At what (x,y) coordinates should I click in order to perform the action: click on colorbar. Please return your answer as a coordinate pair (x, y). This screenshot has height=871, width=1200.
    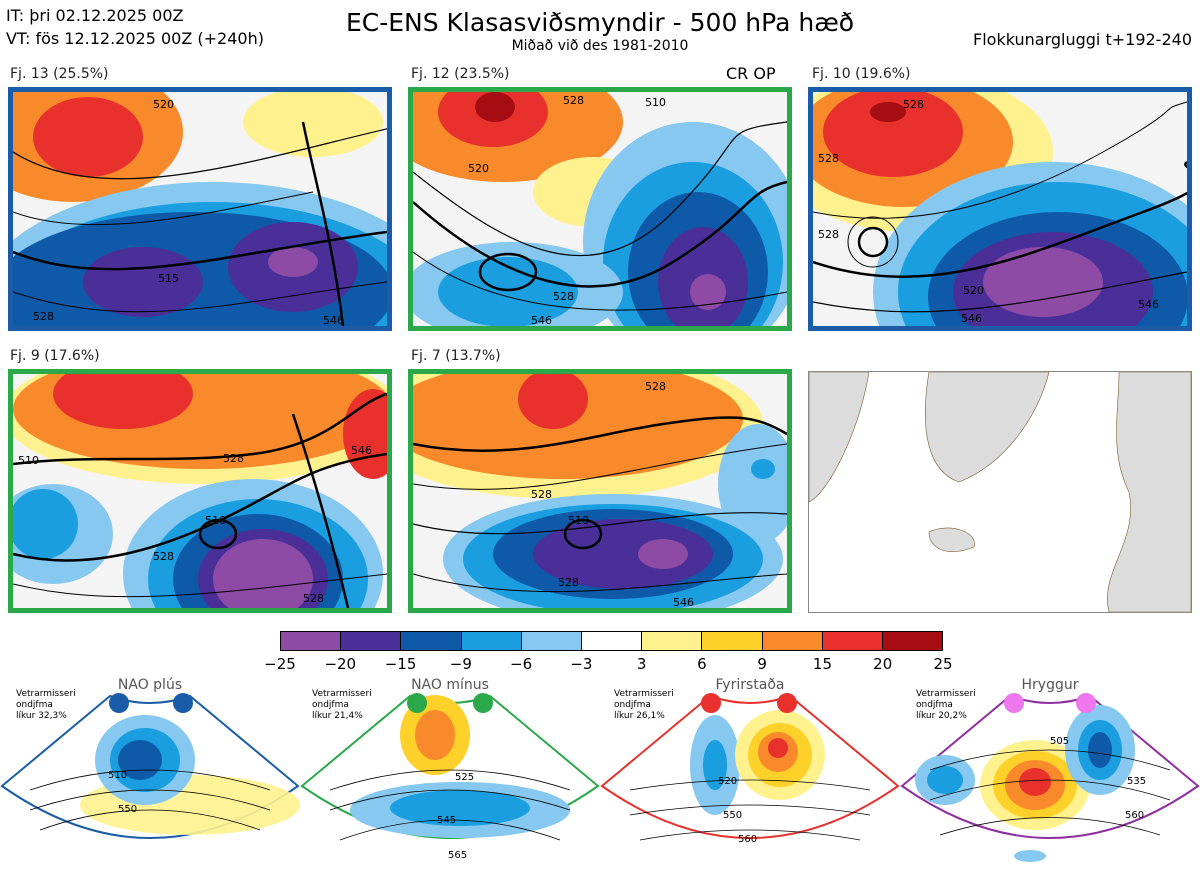
    Looking at the image, I should click on (611, 641).